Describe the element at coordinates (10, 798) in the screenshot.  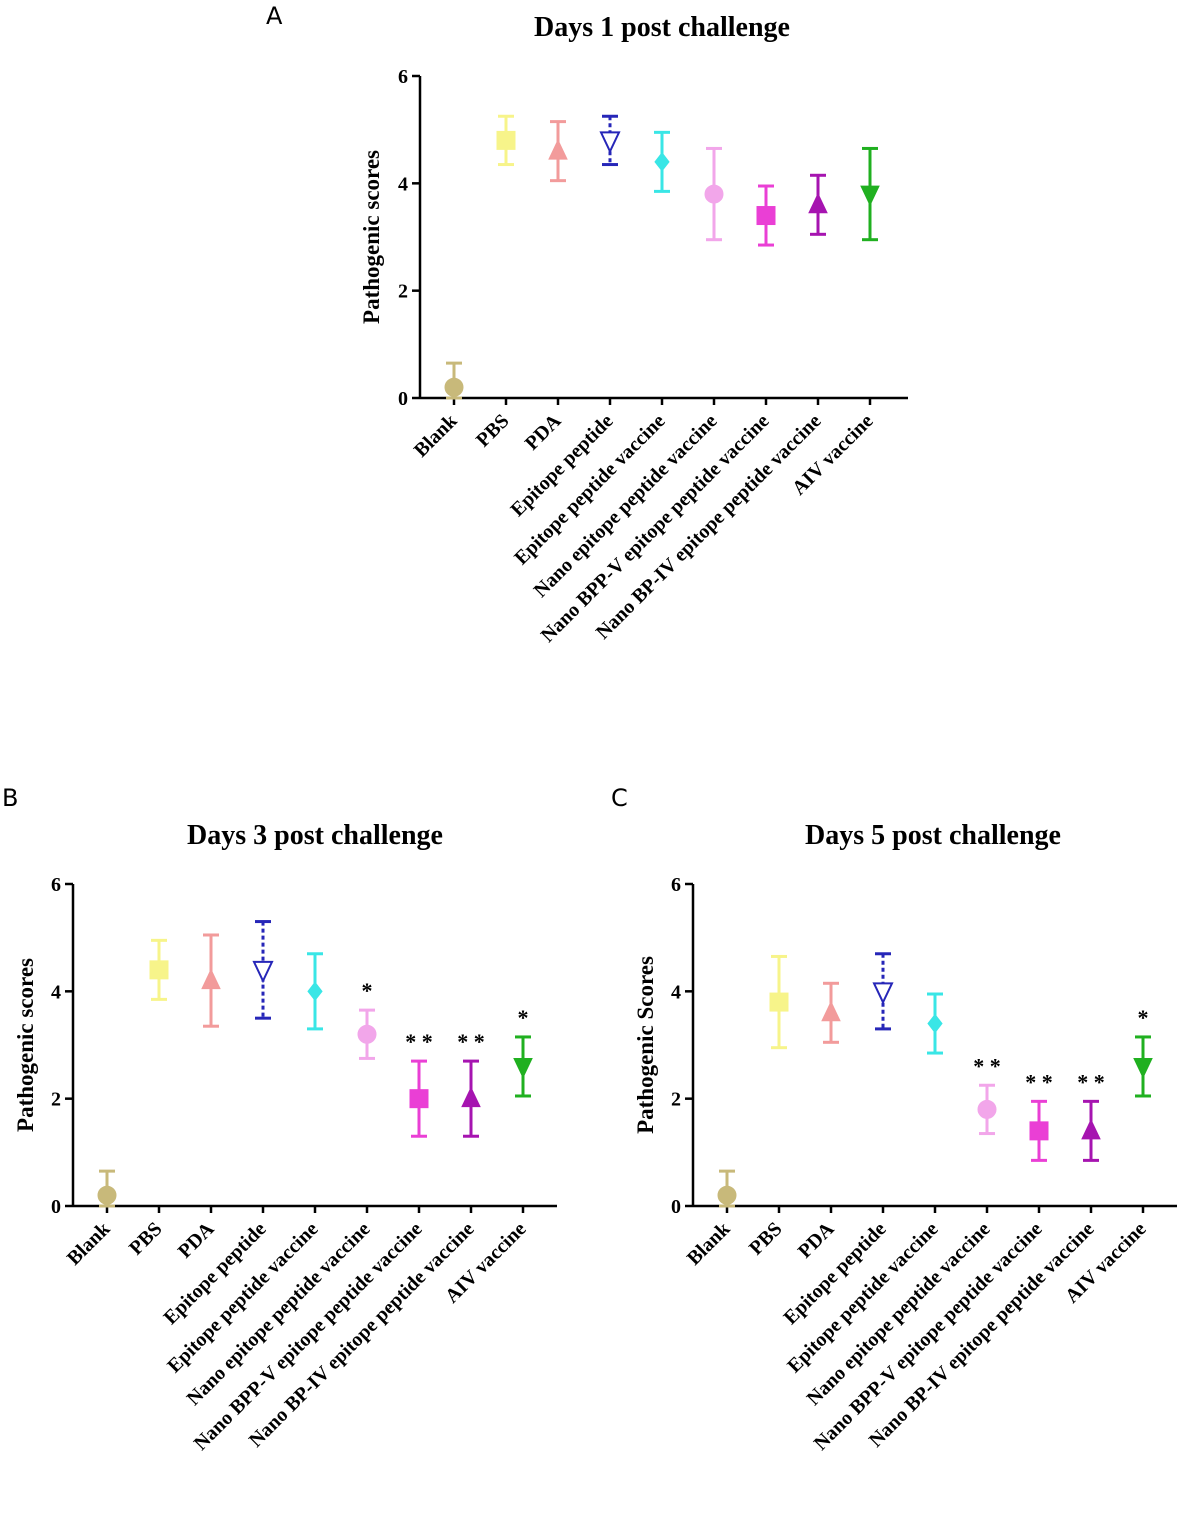
I see `panel-label: B` at that location.